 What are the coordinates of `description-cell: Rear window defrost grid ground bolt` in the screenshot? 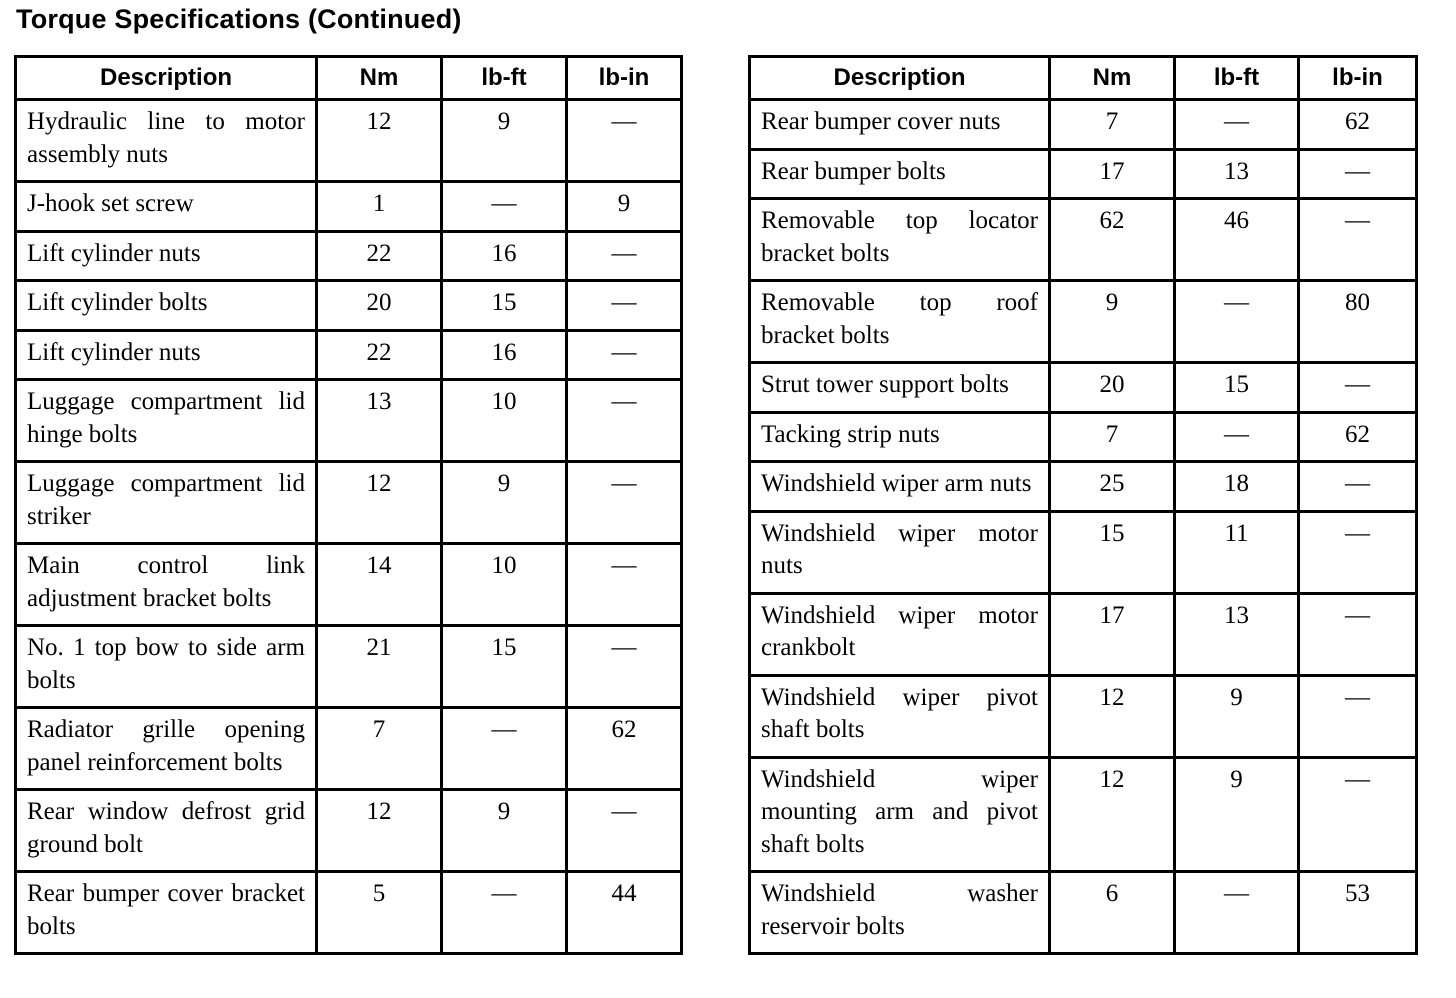 It's located at (166, 830).